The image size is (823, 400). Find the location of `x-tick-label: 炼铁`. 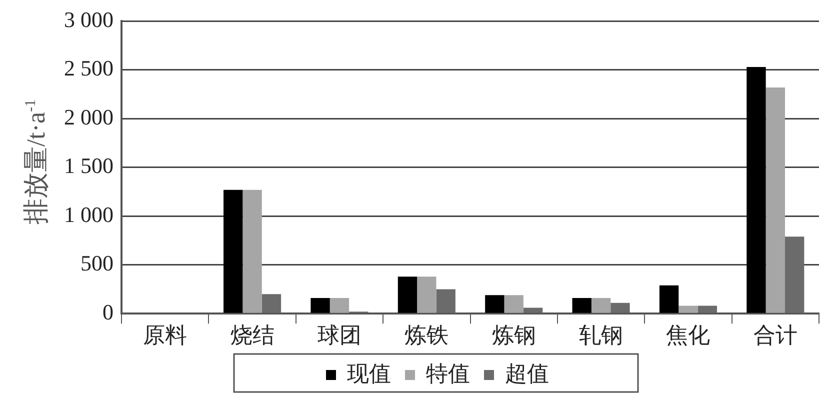

x-tick-label: 炼铁 is located at coordinates (426, 335).